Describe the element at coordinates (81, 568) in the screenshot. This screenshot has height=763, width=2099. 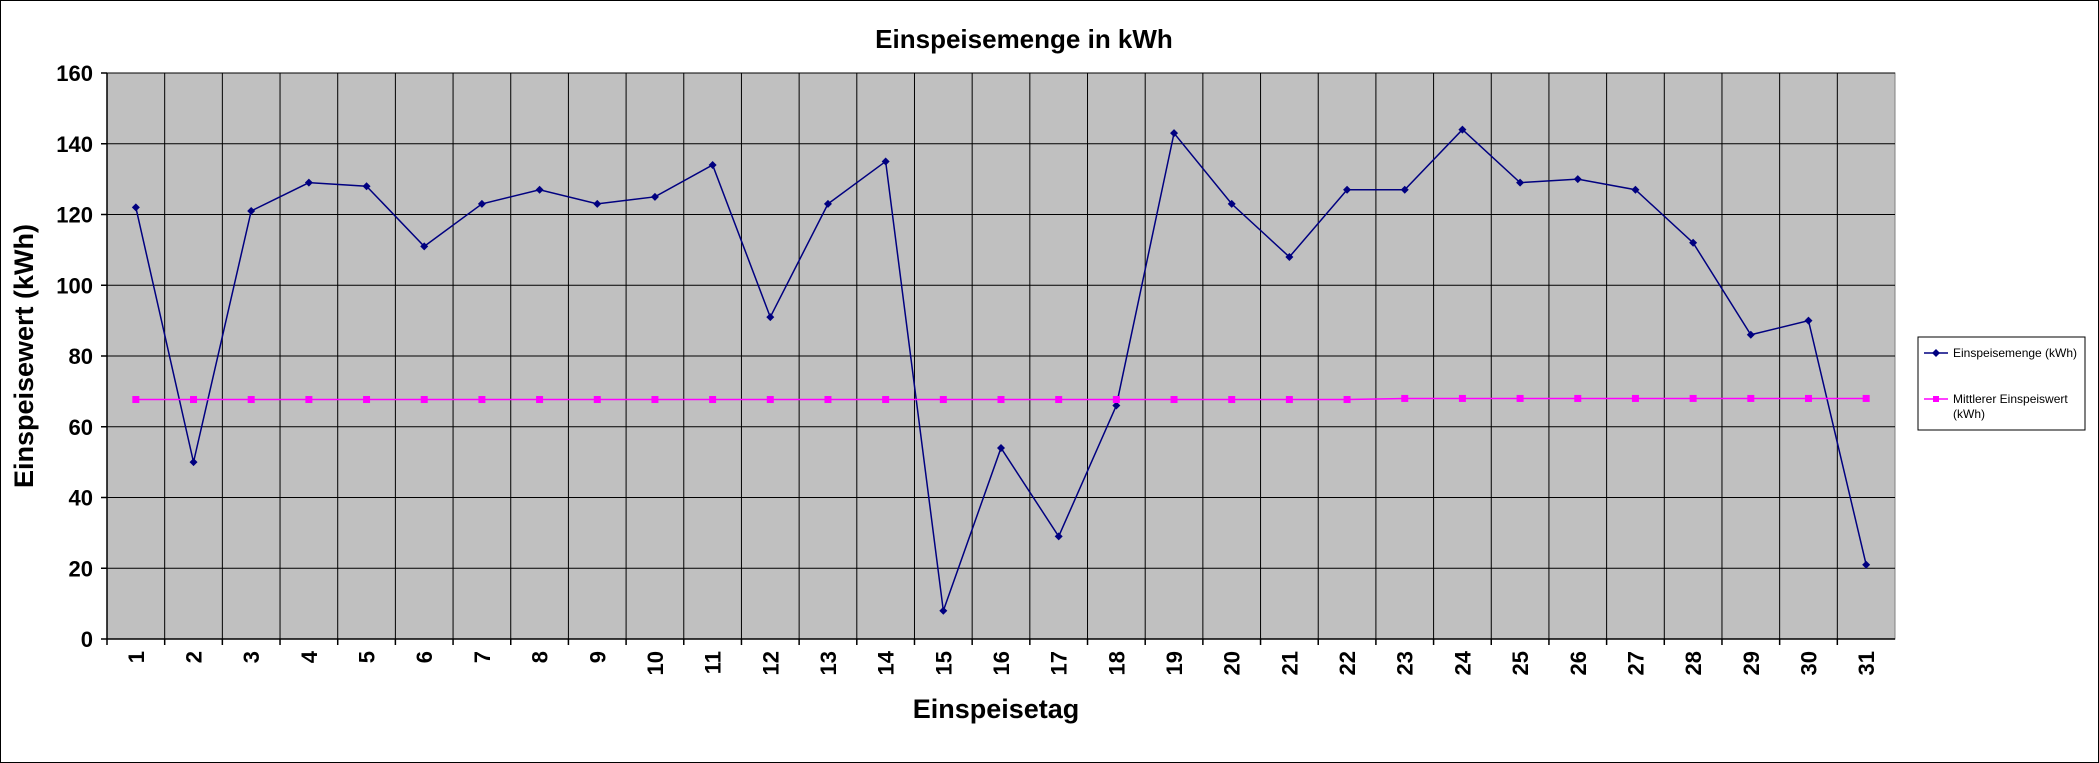
I see `y-tick-label: 20` at that location.